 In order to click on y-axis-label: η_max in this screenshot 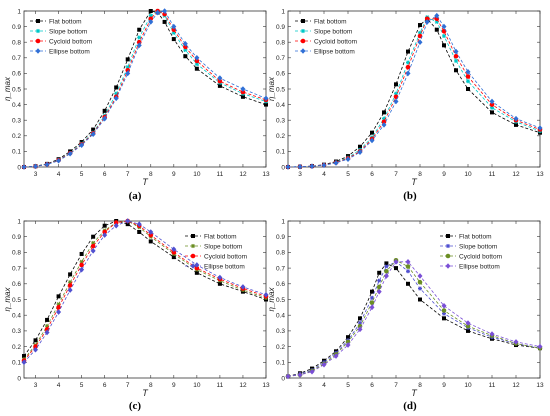, I will do `click(7, 88)`.